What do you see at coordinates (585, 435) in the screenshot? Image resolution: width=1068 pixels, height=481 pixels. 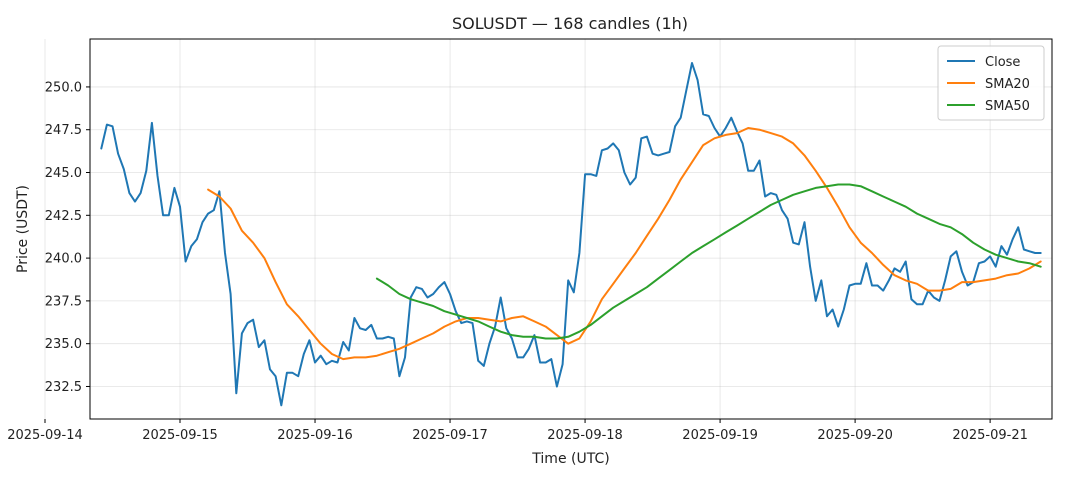 I see `x-tick-label: 2025-09-18` at bounding box center [585, 435].